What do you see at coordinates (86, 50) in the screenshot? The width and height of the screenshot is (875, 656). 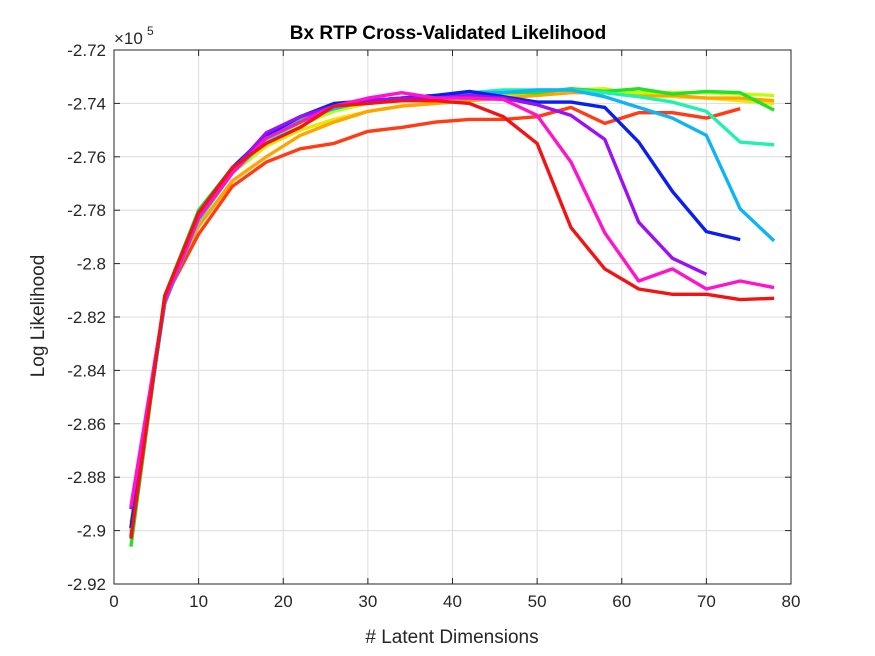 I see `y-tick-label: -2.72` at bounding box center [86, 50].